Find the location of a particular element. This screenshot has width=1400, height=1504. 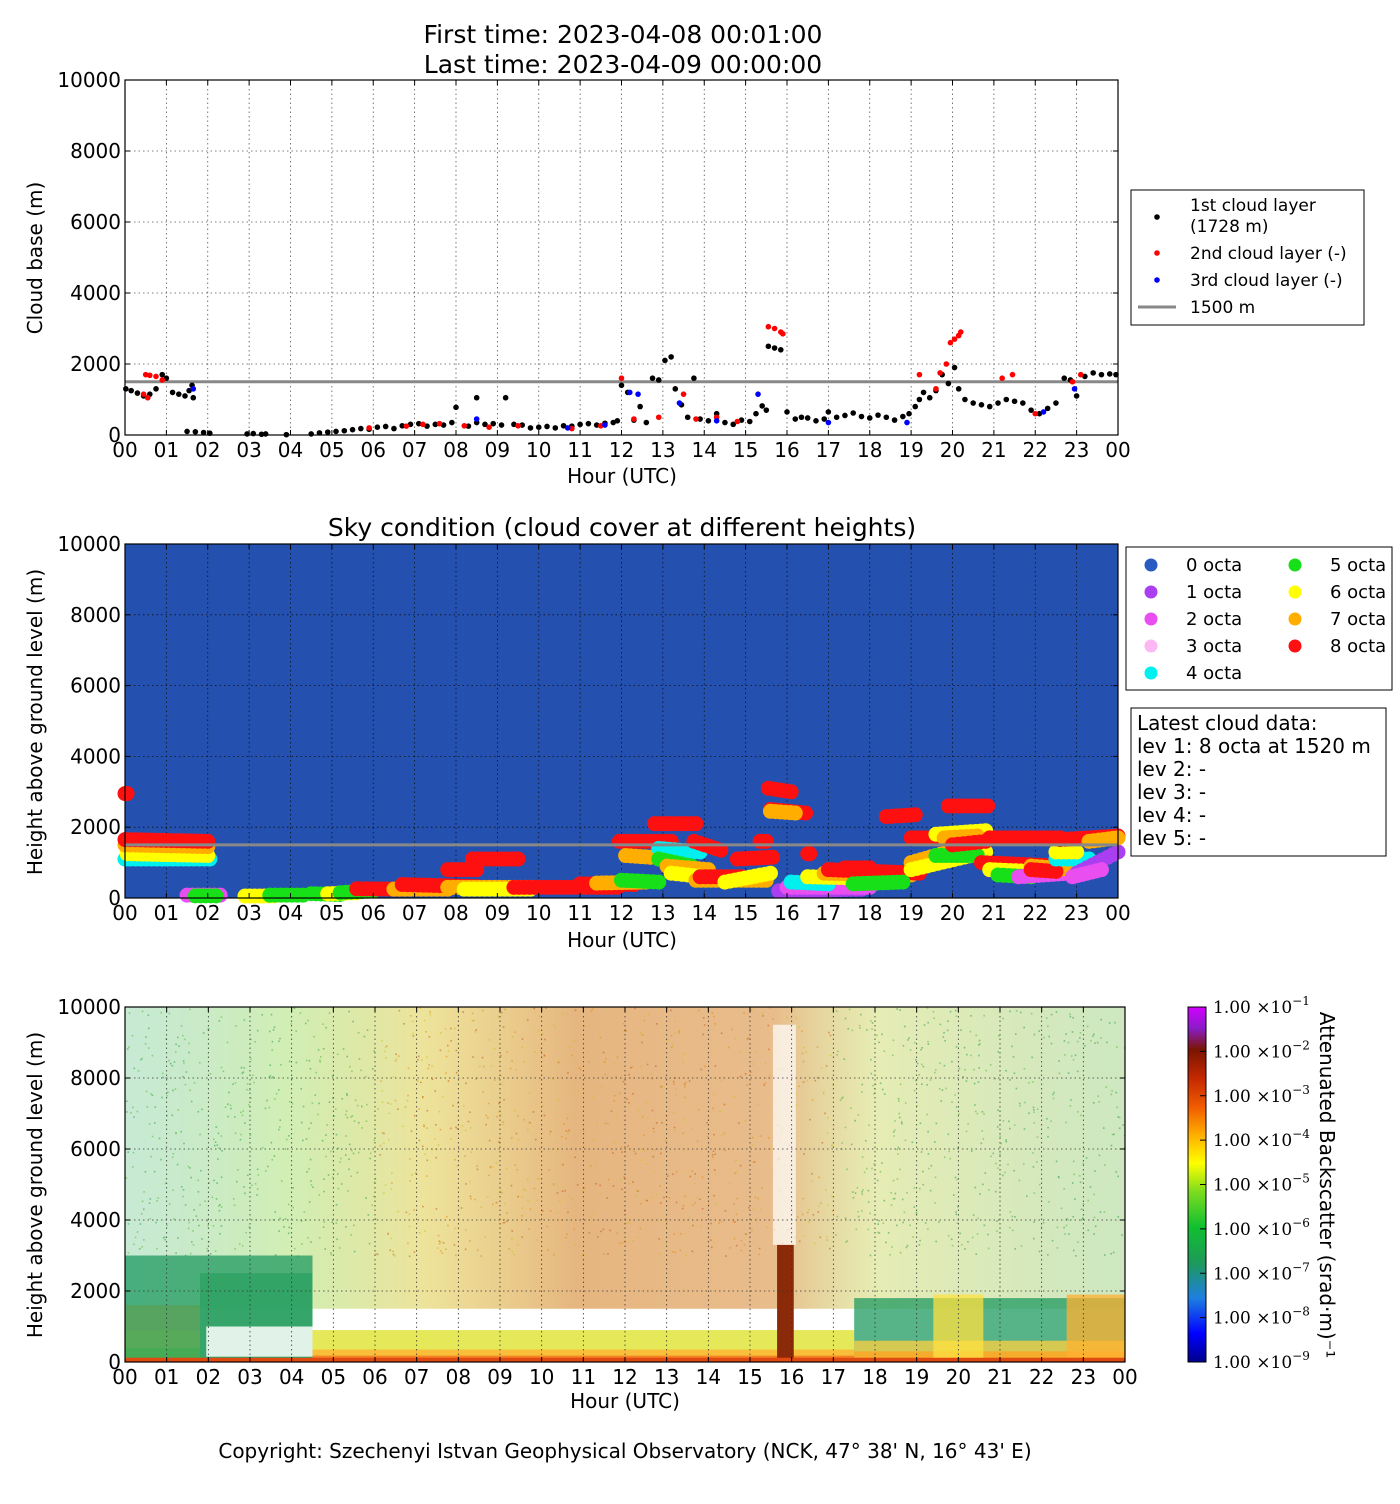

x-tick-label: 23 is located at coordinates (1076, 450).